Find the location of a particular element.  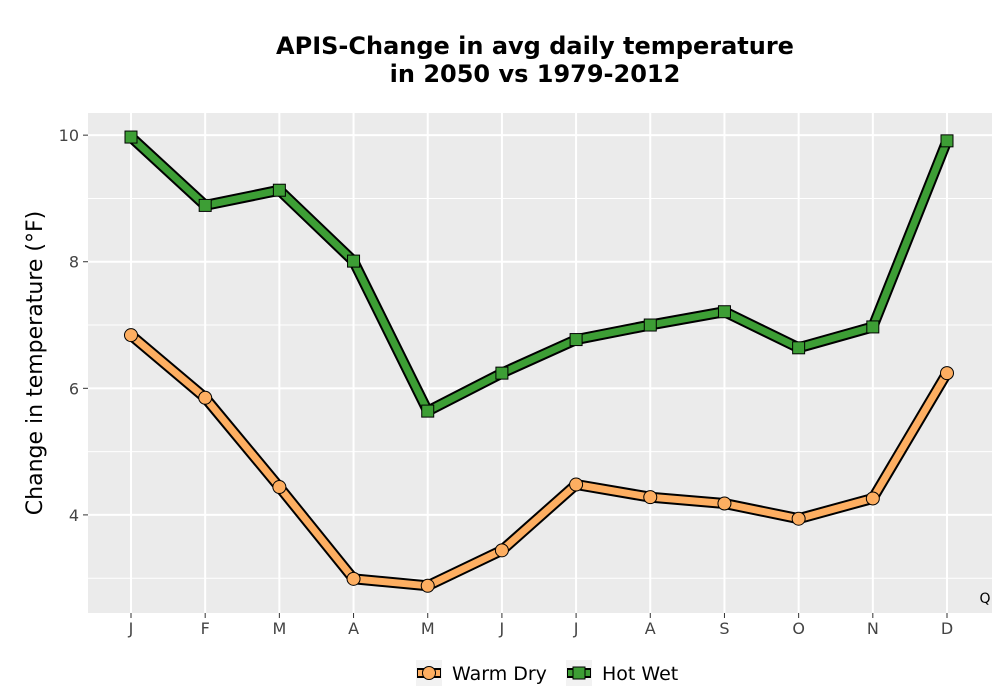

x-tick-label: S is located at coordinates (724, 628).